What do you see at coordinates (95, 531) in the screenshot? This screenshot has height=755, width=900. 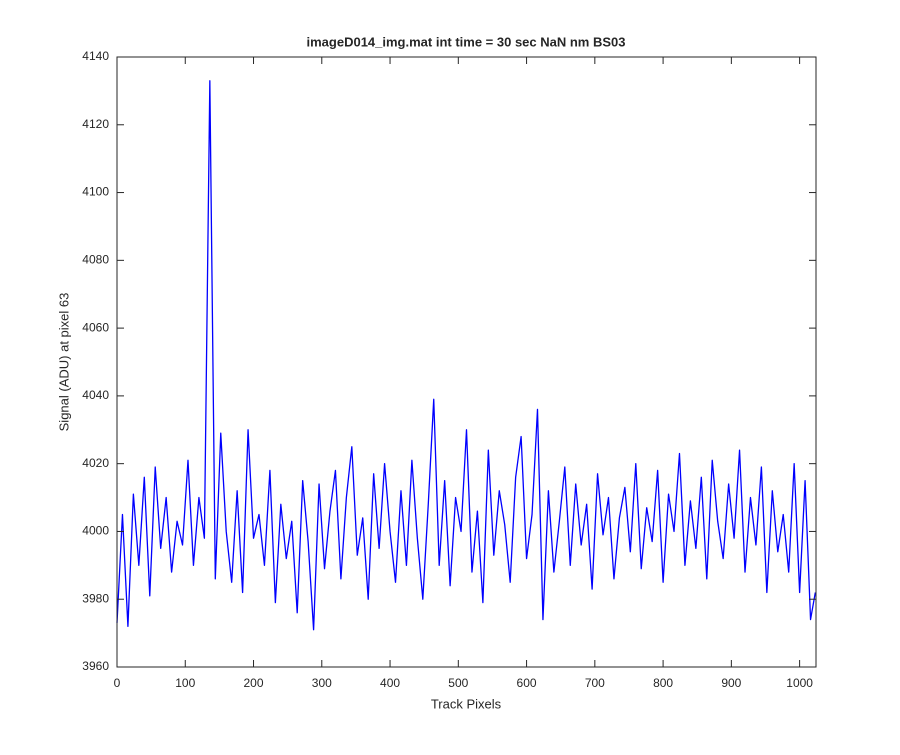 I see `y-tick-label: 4000` at bounding box center [95, 531].